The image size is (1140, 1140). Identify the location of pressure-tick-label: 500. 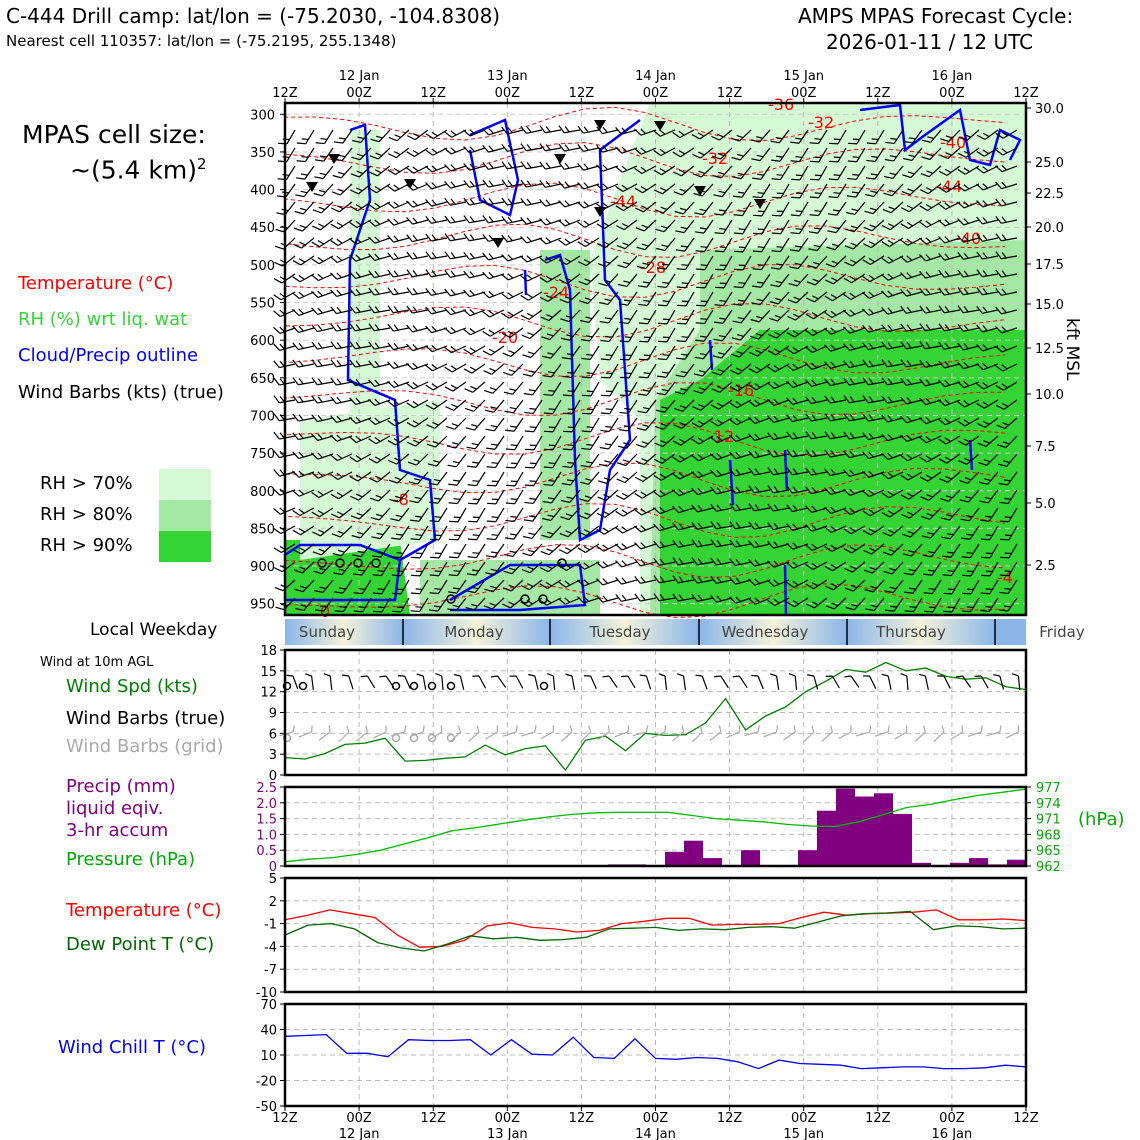
(262, 266).